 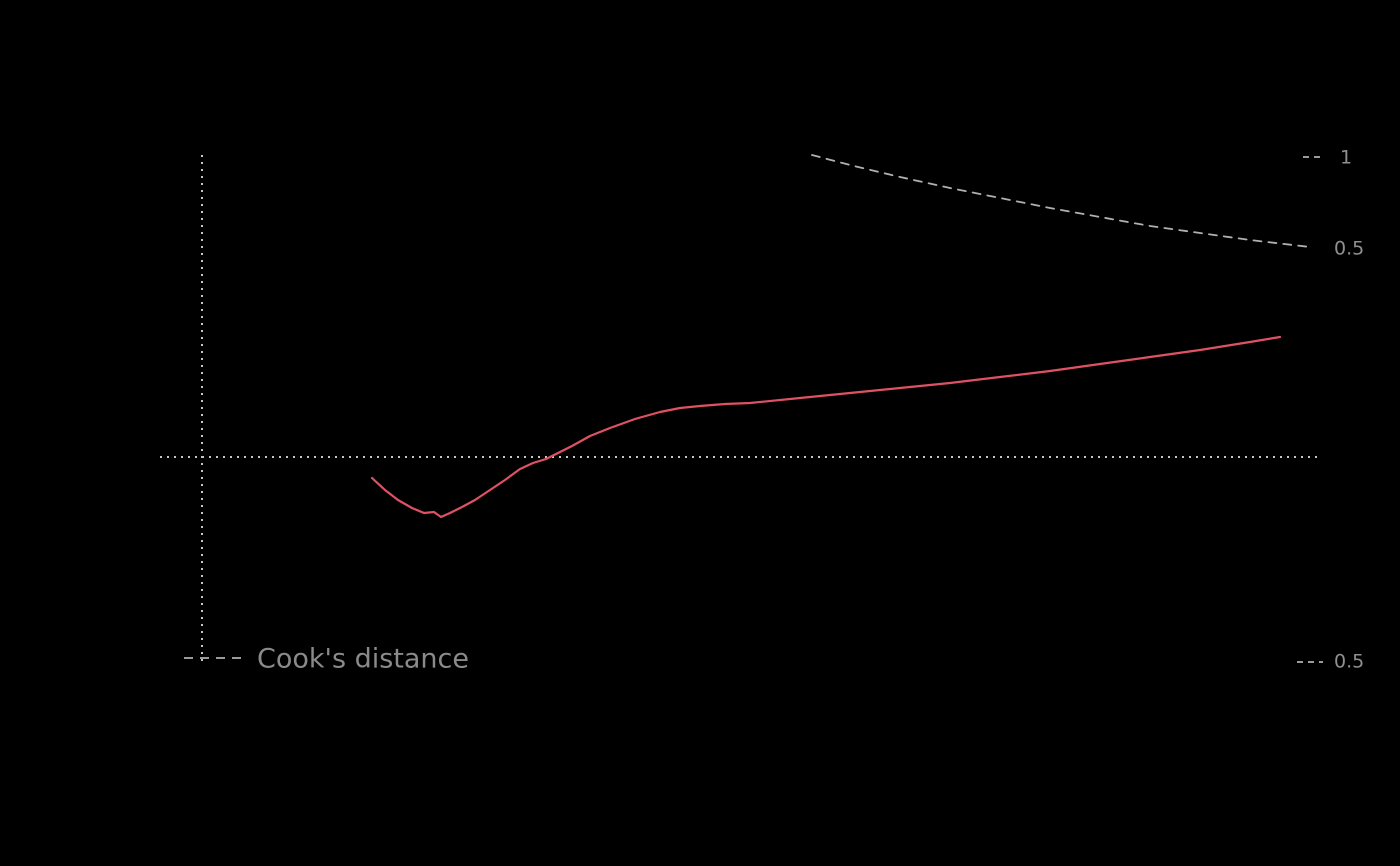 I want to click on cooks-distance-contour-upper, so click(x=1061, y=201).